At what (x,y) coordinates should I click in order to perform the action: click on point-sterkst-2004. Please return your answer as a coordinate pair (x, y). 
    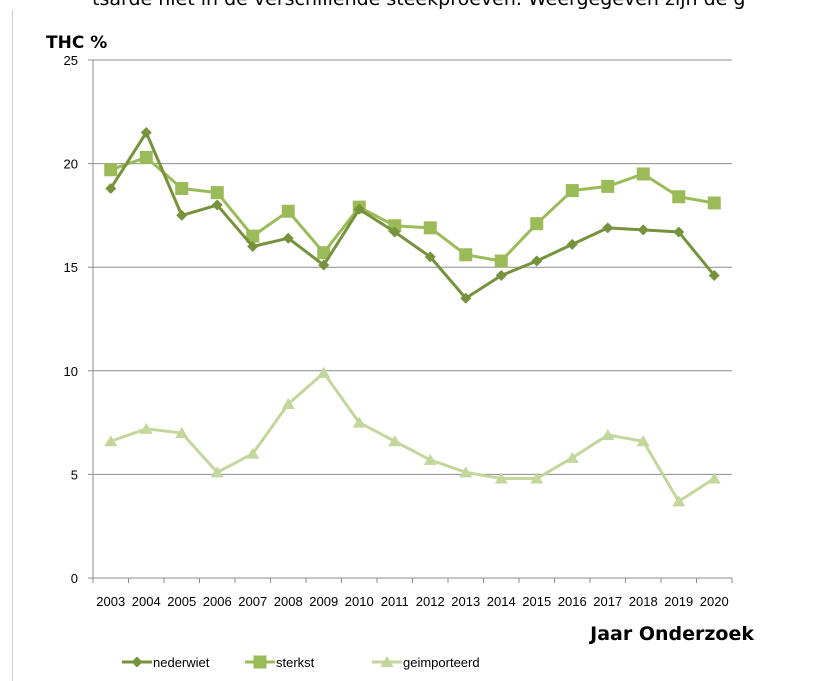
    Looking at the image, I should click on (146, 157).